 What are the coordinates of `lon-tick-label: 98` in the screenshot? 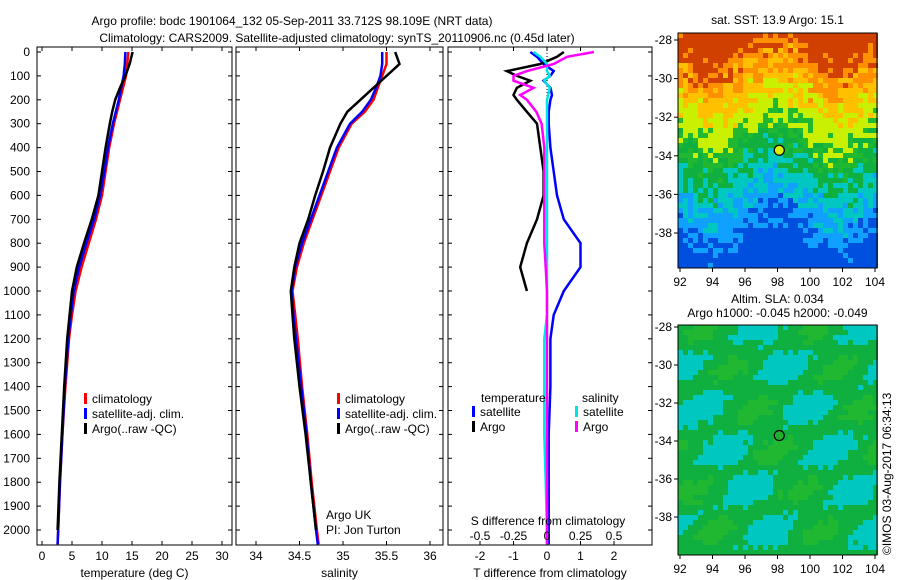 It's located at (778, 569).